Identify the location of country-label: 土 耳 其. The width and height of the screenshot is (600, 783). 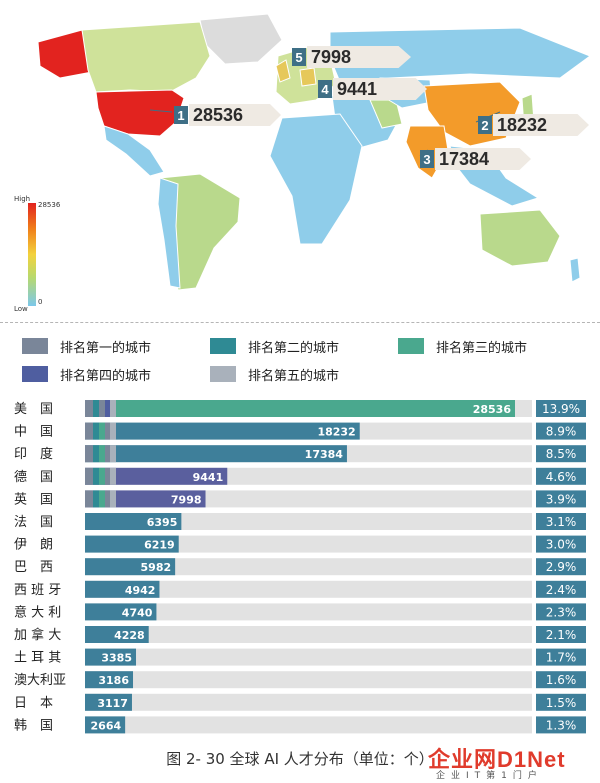
(37, 658).